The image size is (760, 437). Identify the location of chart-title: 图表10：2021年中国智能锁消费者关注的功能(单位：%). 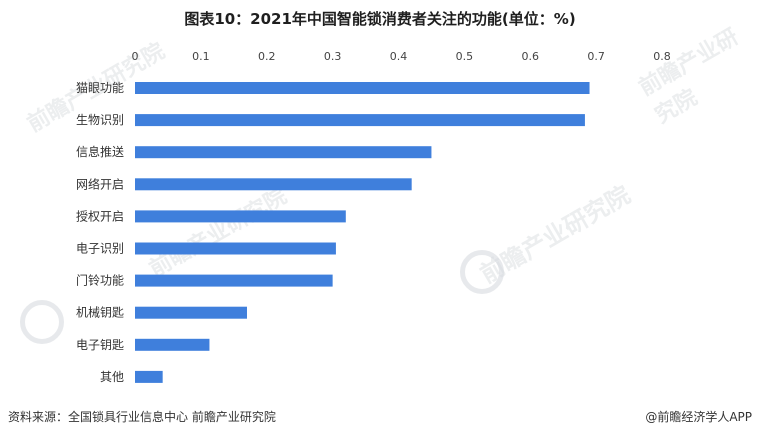
(380, 19).